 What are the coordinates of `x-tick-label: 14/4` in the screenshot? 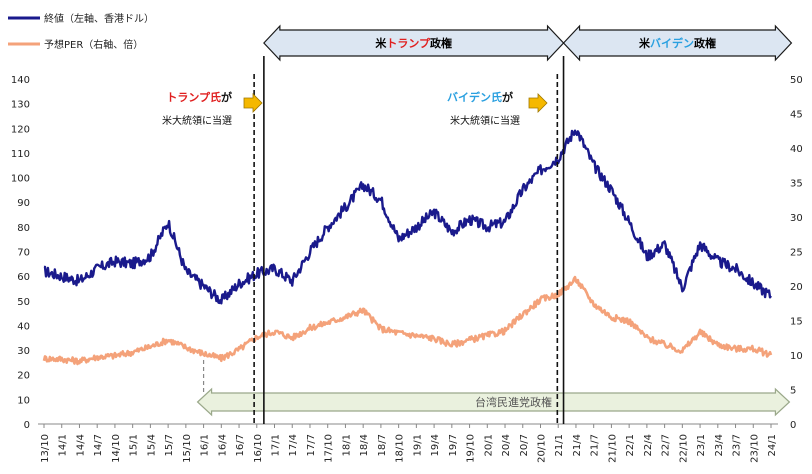 It's located at (80, 445).